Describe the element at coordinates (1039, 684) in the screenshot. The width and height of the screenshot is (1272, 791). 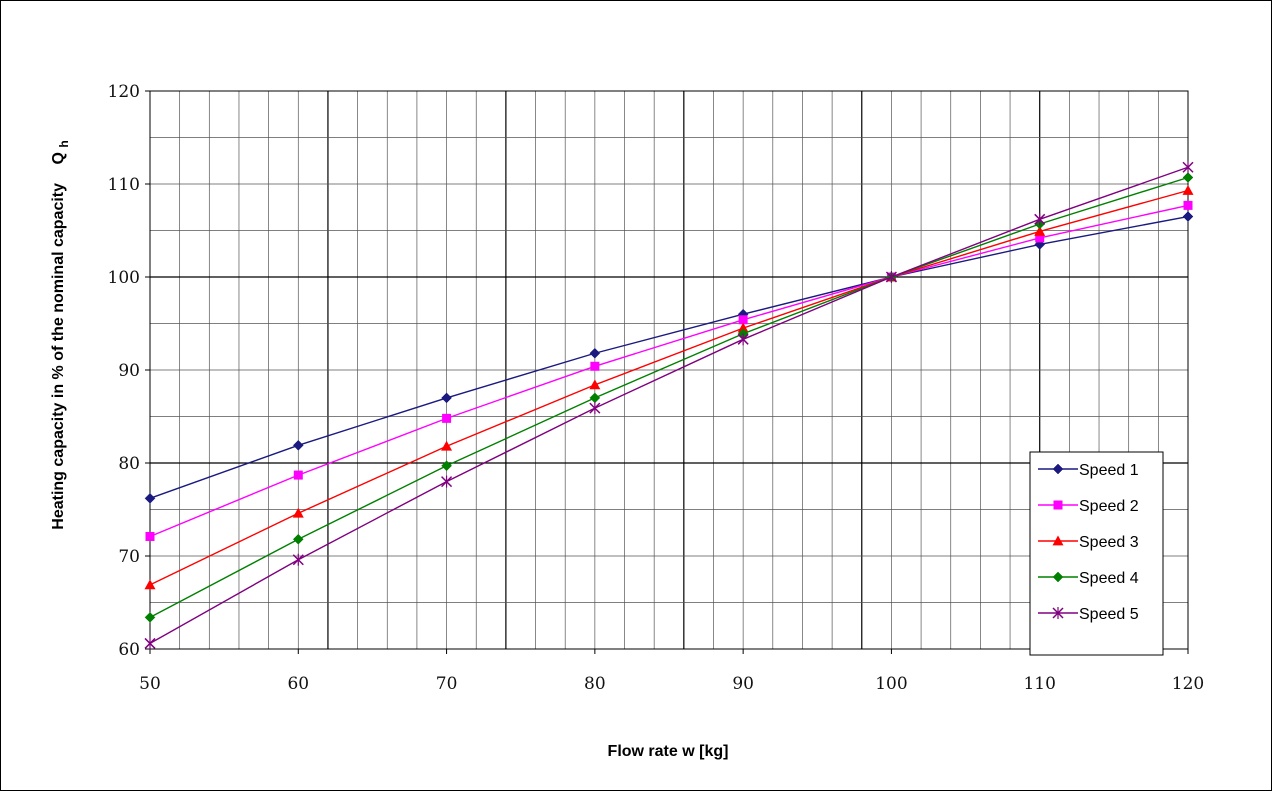
I see `x-tick-label: 110` at that location.